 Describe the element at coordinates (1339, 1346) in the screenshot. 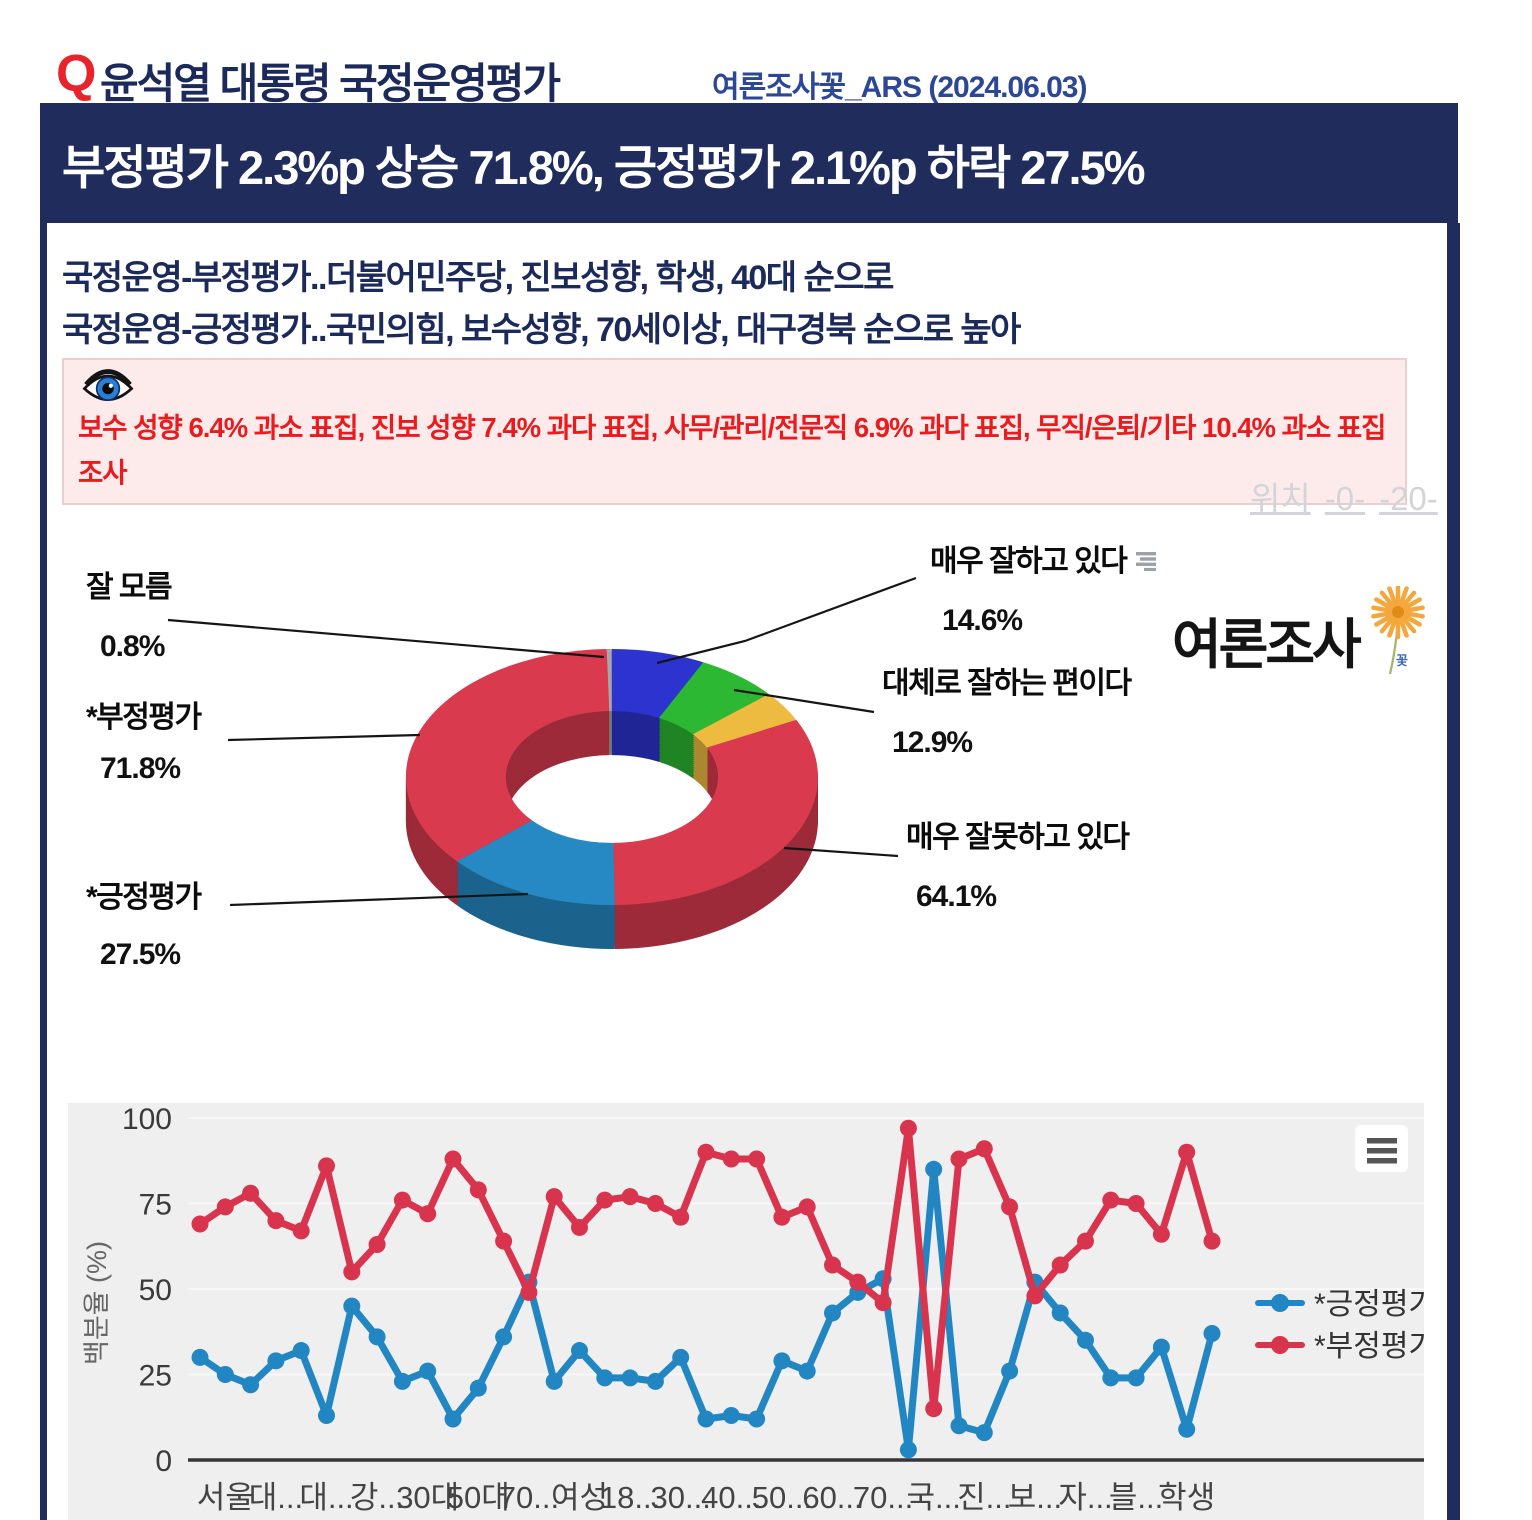

I see `legend-item-*부정평가: *부정평가` at that location.